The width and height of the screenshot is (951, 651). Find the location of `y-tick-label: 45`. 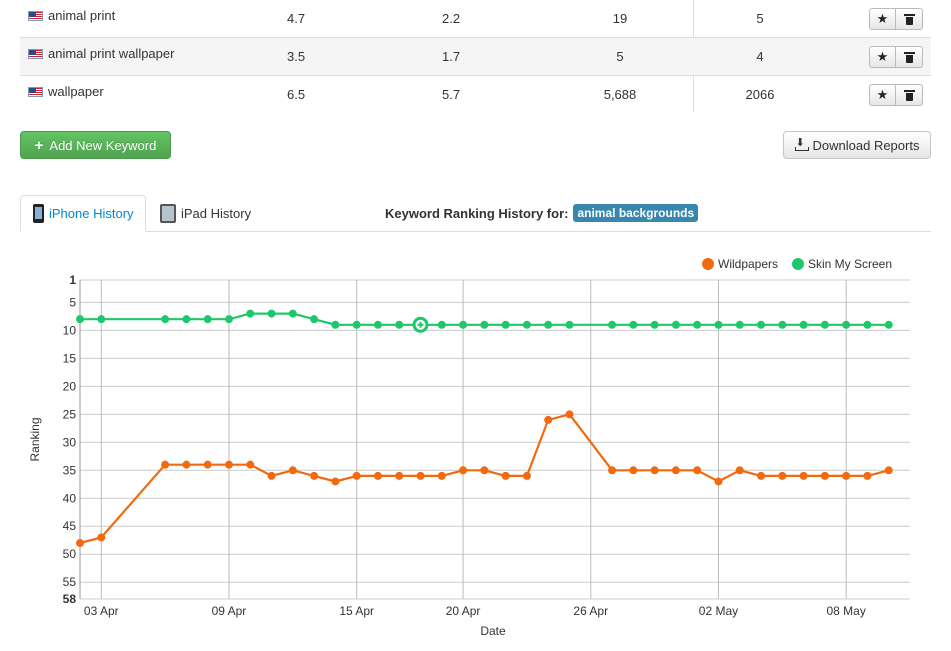

y-tick-label: 45 is located at coordinates (70, 526).